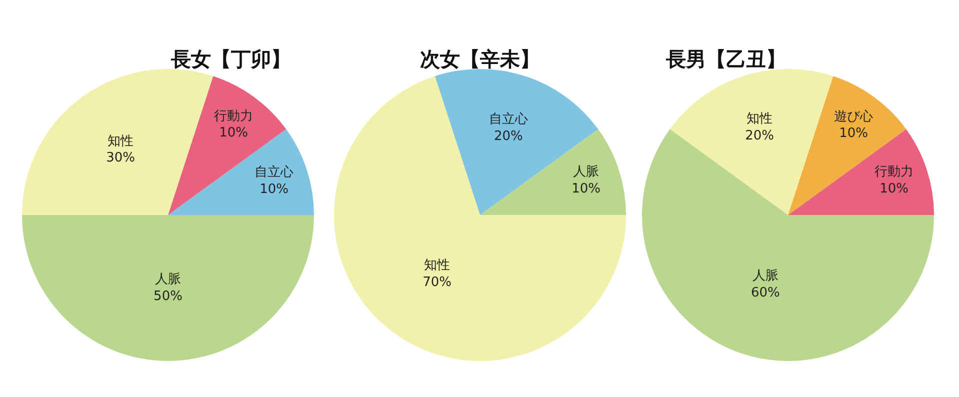 The image size is (959, 397). What do you see at coordinates (168, 296) in the screenshot?
I see `data-label: 50%` at bounding box center [168, 296].